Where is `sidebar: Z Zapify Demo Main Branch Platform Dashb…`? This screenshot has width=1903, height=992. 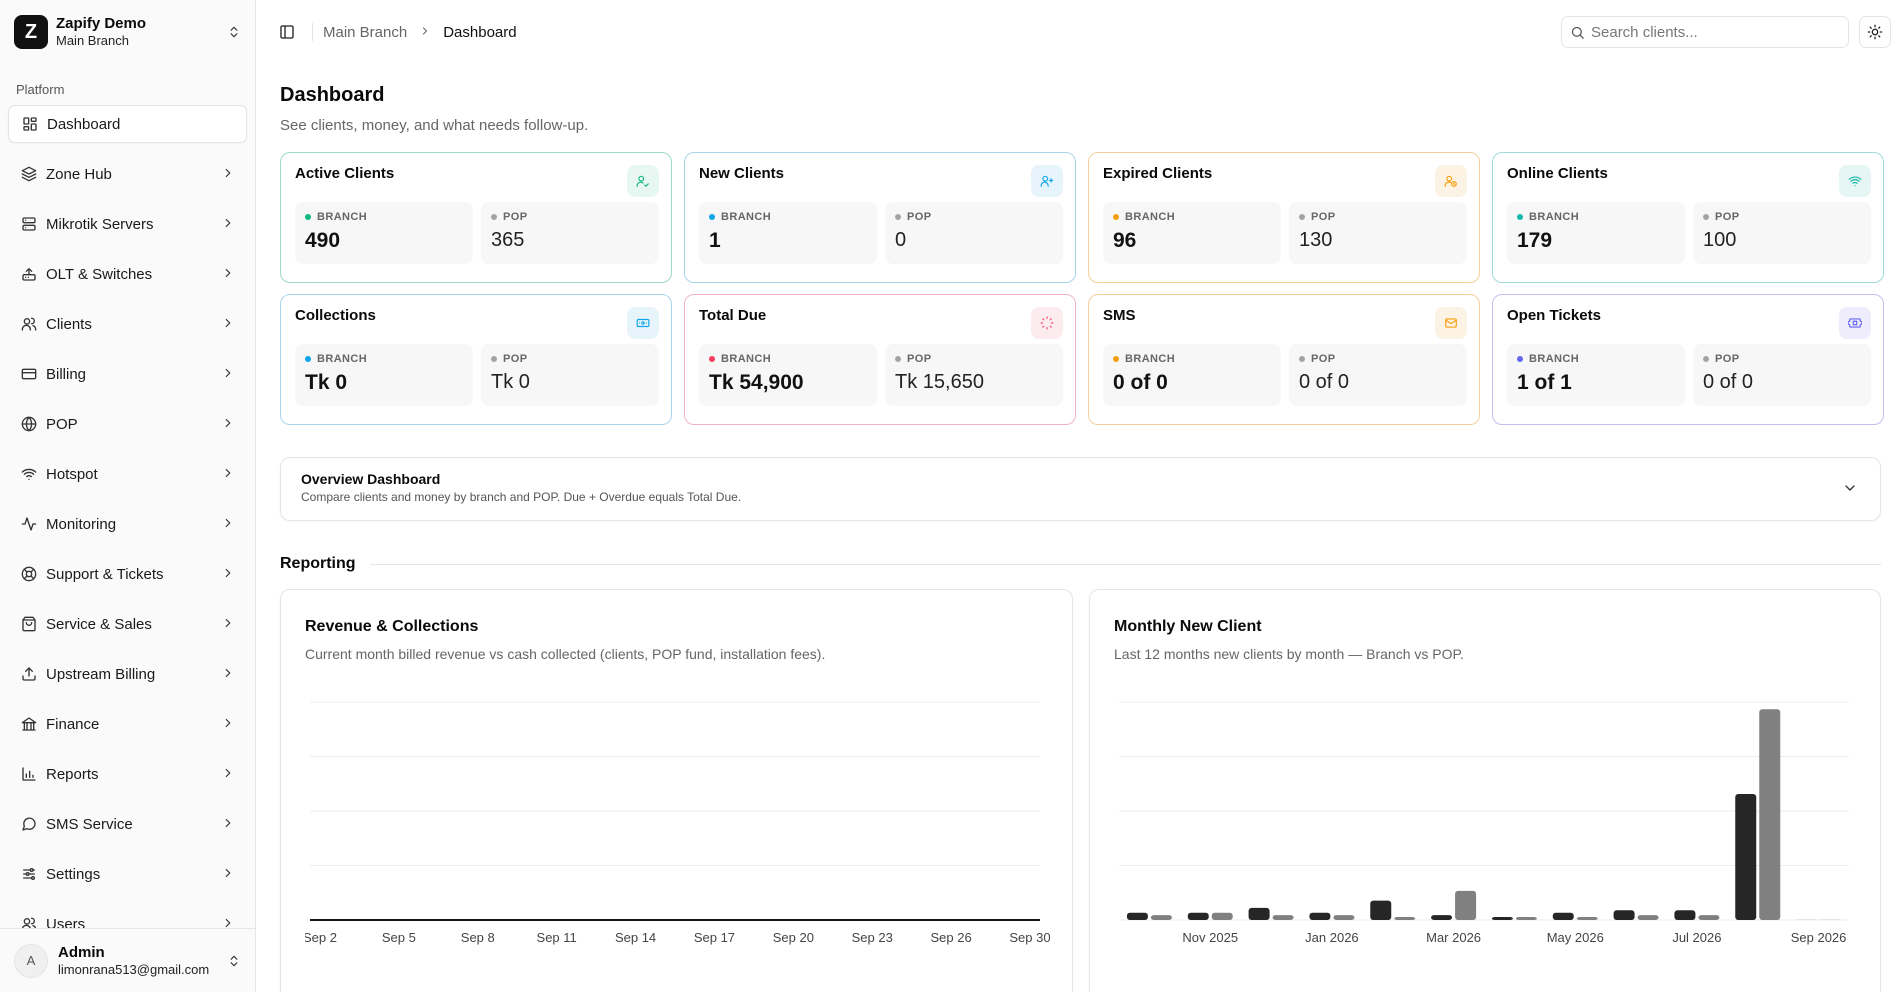
sidebar: Z Zapify Demo Main Branch Platform Dashb… is located at coordinates (128, 496).